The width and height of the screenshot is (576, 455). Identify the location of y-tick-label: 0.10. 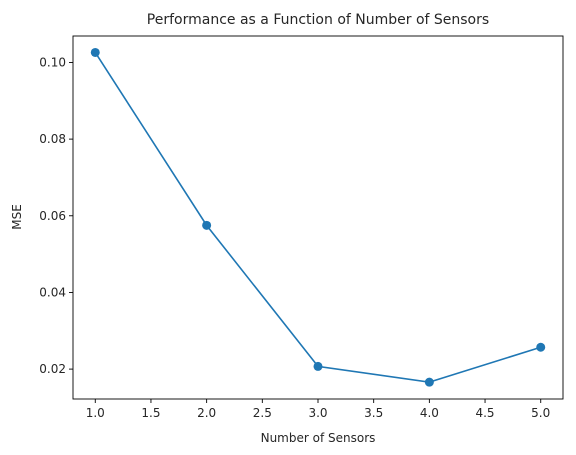
(52, 62).